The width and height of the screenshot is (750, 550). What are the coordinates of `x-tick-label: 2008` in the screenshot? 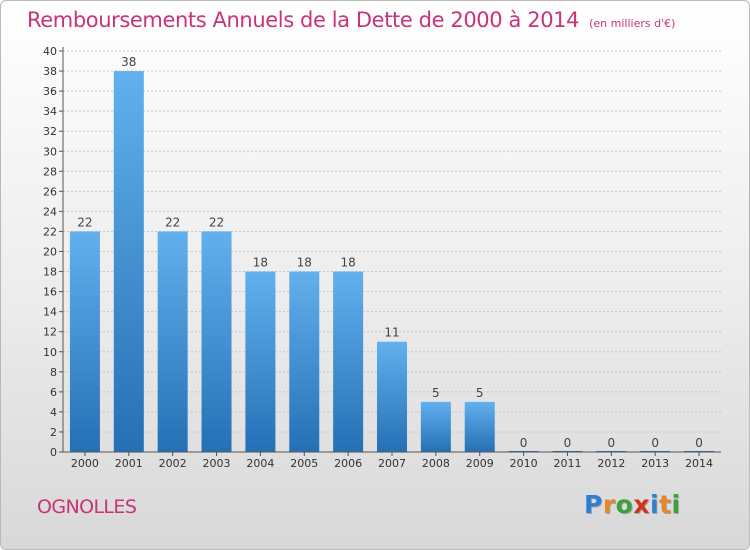 It's located at (436, 463).